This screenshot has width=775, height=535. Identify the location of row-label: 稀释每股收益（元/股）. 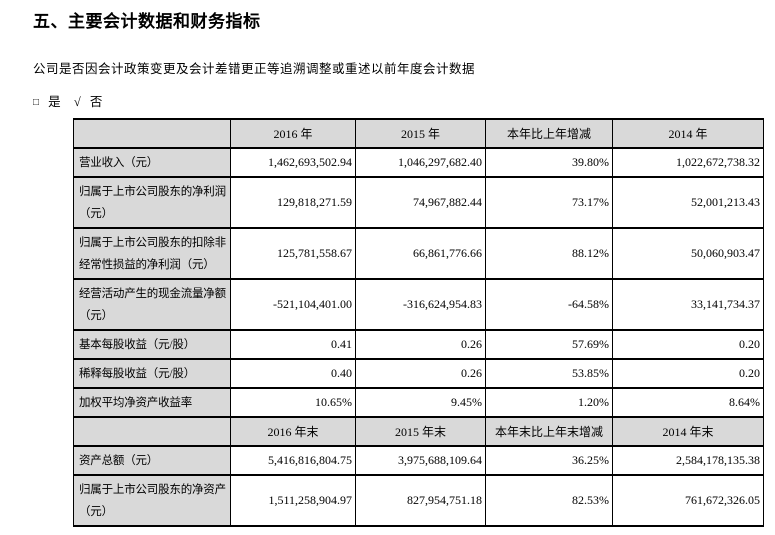
(152, 373).